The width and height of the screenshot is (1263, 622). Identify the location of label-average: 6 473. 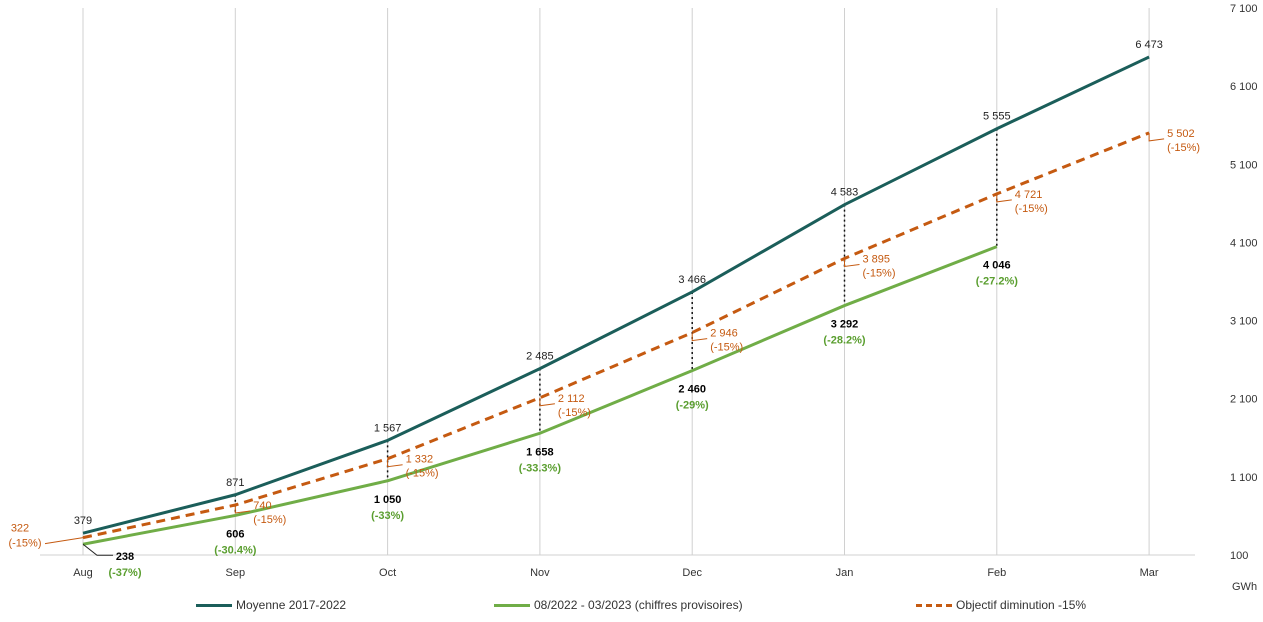
(1149, 45).